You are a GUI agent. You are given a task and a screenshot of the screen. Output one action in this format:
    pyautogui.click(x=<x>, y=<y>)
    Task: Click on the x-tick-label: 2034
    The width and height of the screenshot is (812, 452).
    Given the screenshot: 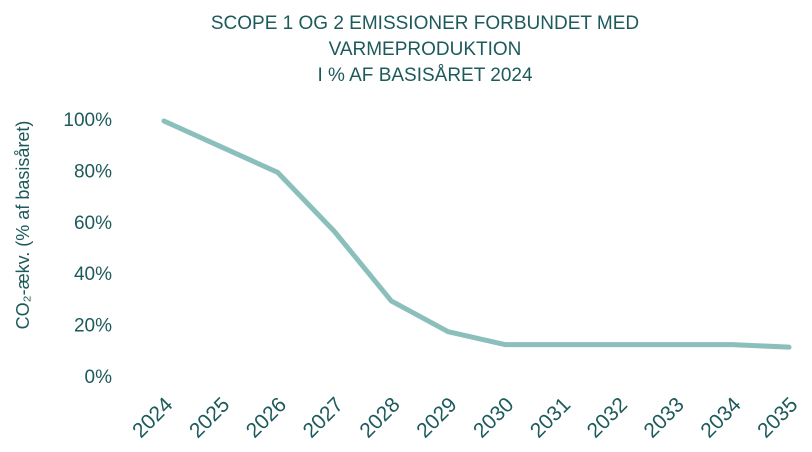 What is the action you would take?
    pyautogui.click(x=721, y=418)
    